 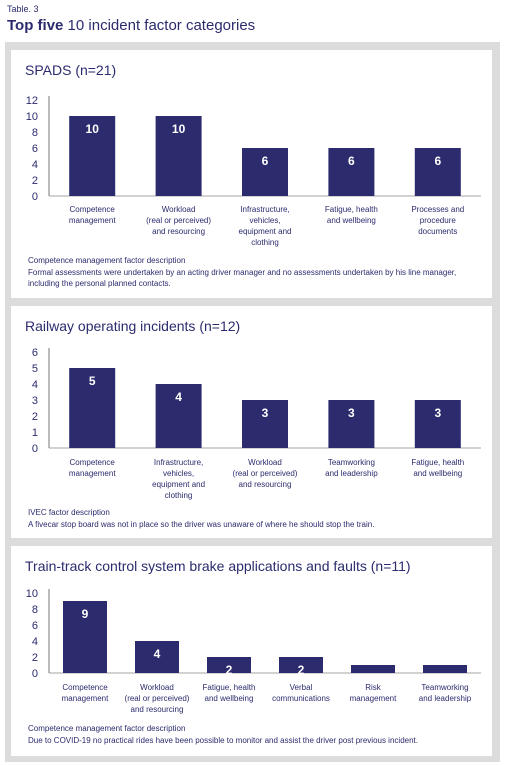 I want to click on title-rest: 10 incident factor categories, so click(x=159, y=25).